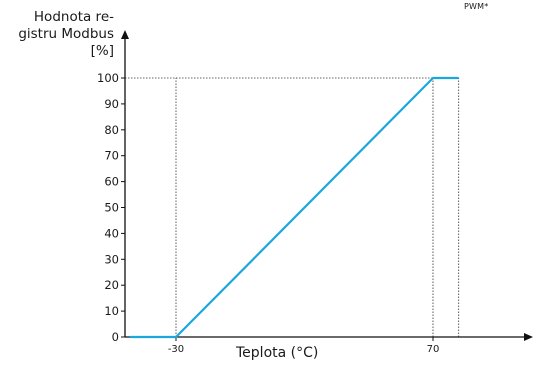 The image size is (539, 365). What do you see at coordinates (528, 337) in the screenshot?
I see `x-axis-arrow` at bounding box center [528, 337].